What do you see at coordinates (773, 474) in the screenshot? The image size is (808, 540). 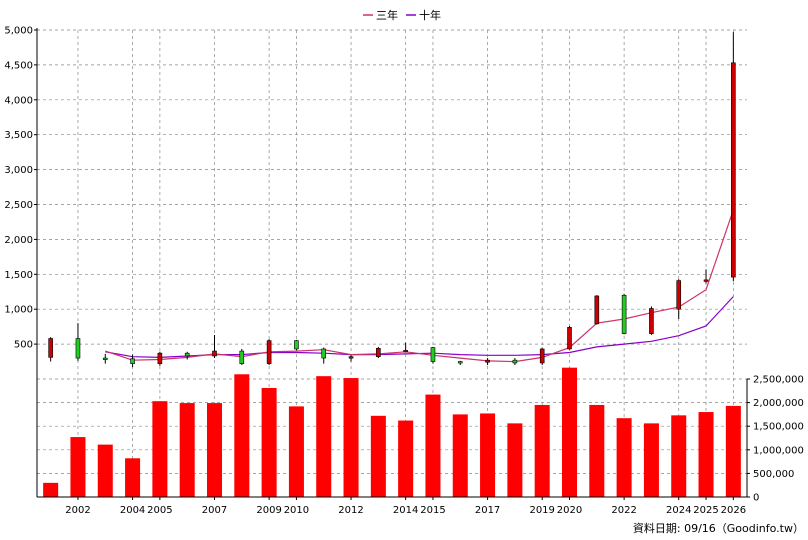 I see `volume-tick-label-1: 500,000` at bounding box center [773, 474].